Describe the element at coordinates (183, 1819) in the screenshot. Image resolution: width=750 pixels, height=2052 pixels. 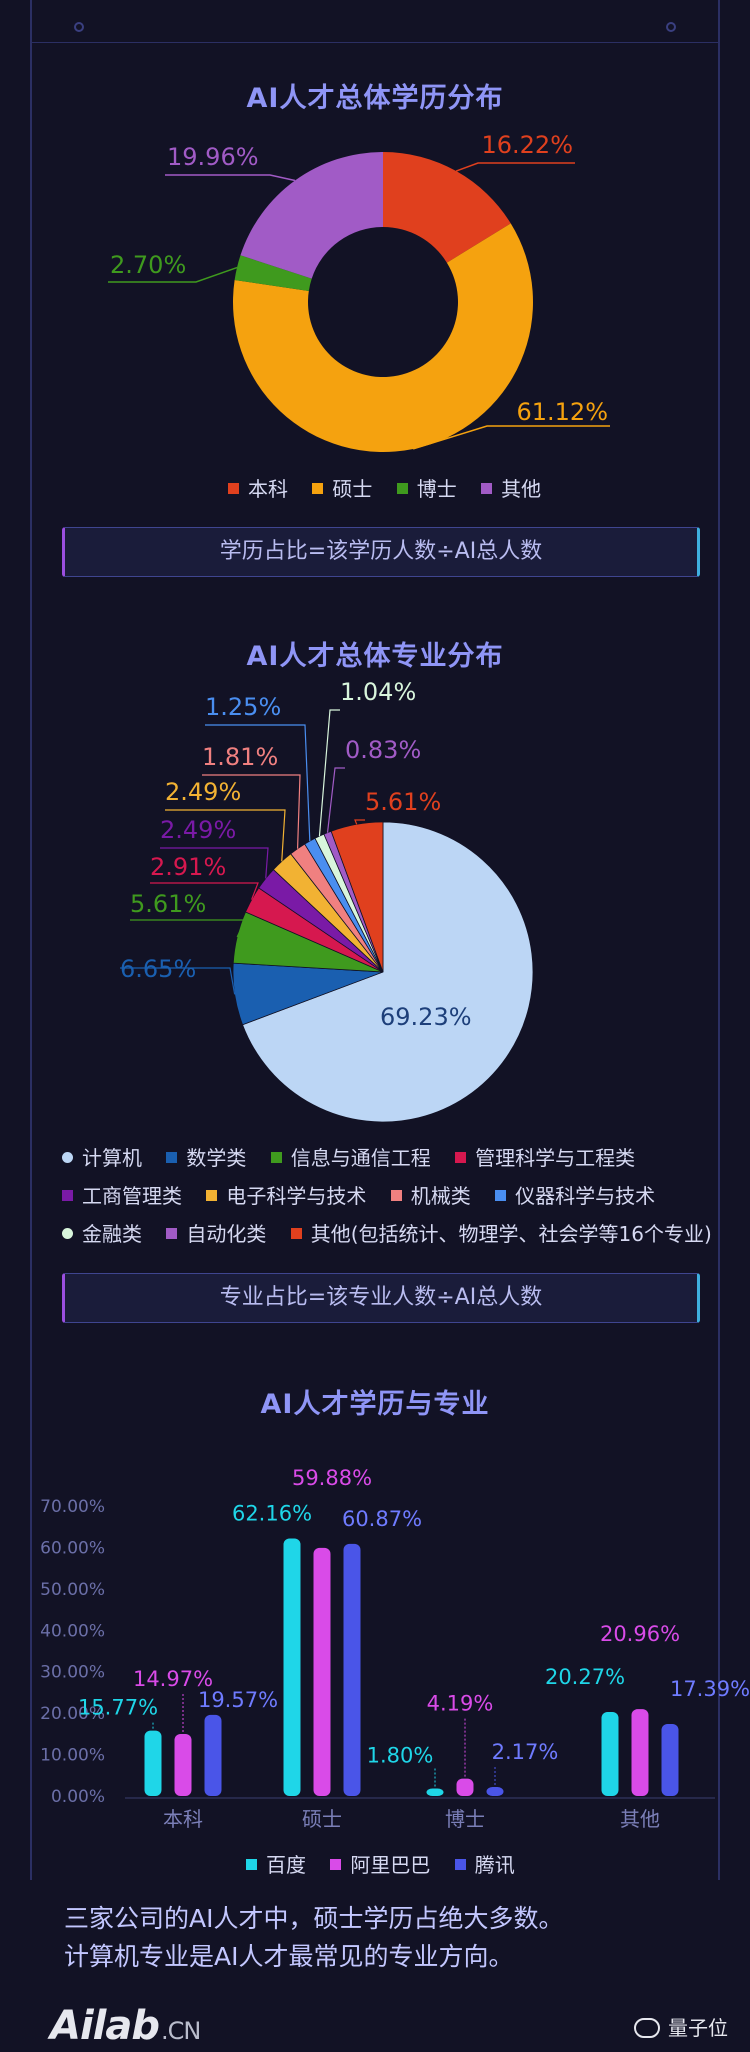
I see `x-category-label: 本科` at that location.